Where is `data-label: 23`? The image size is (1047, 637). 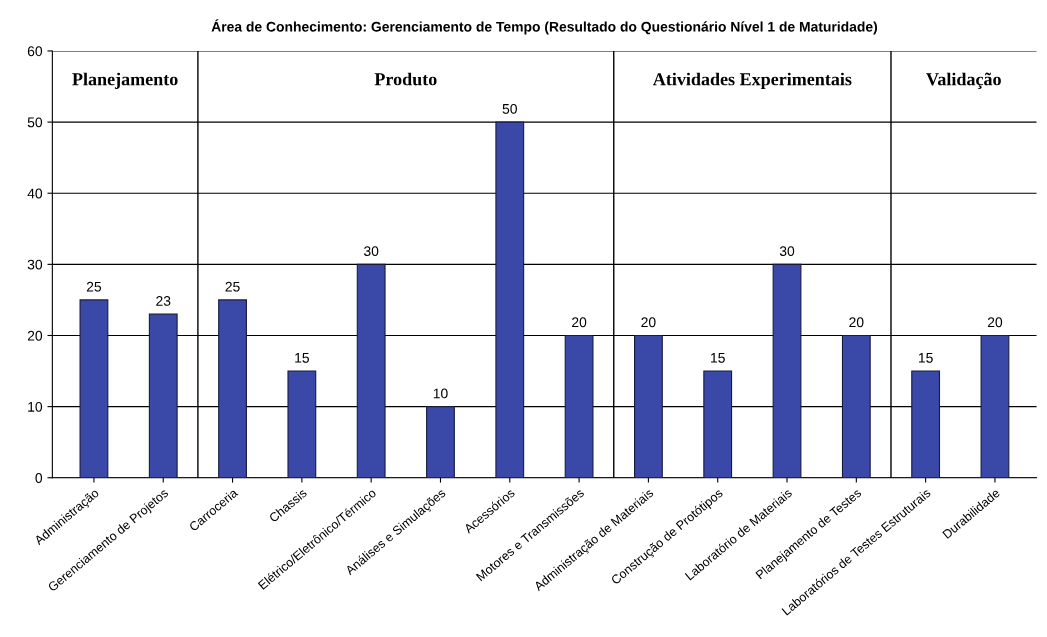 data-label: 23 is located at coordinates (163, 301).